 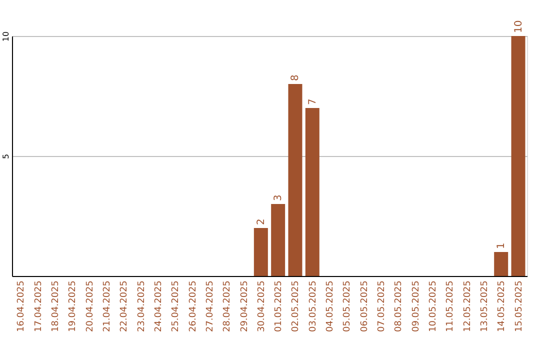 I want to click on data-label: 2, so click(x=261, y=221).